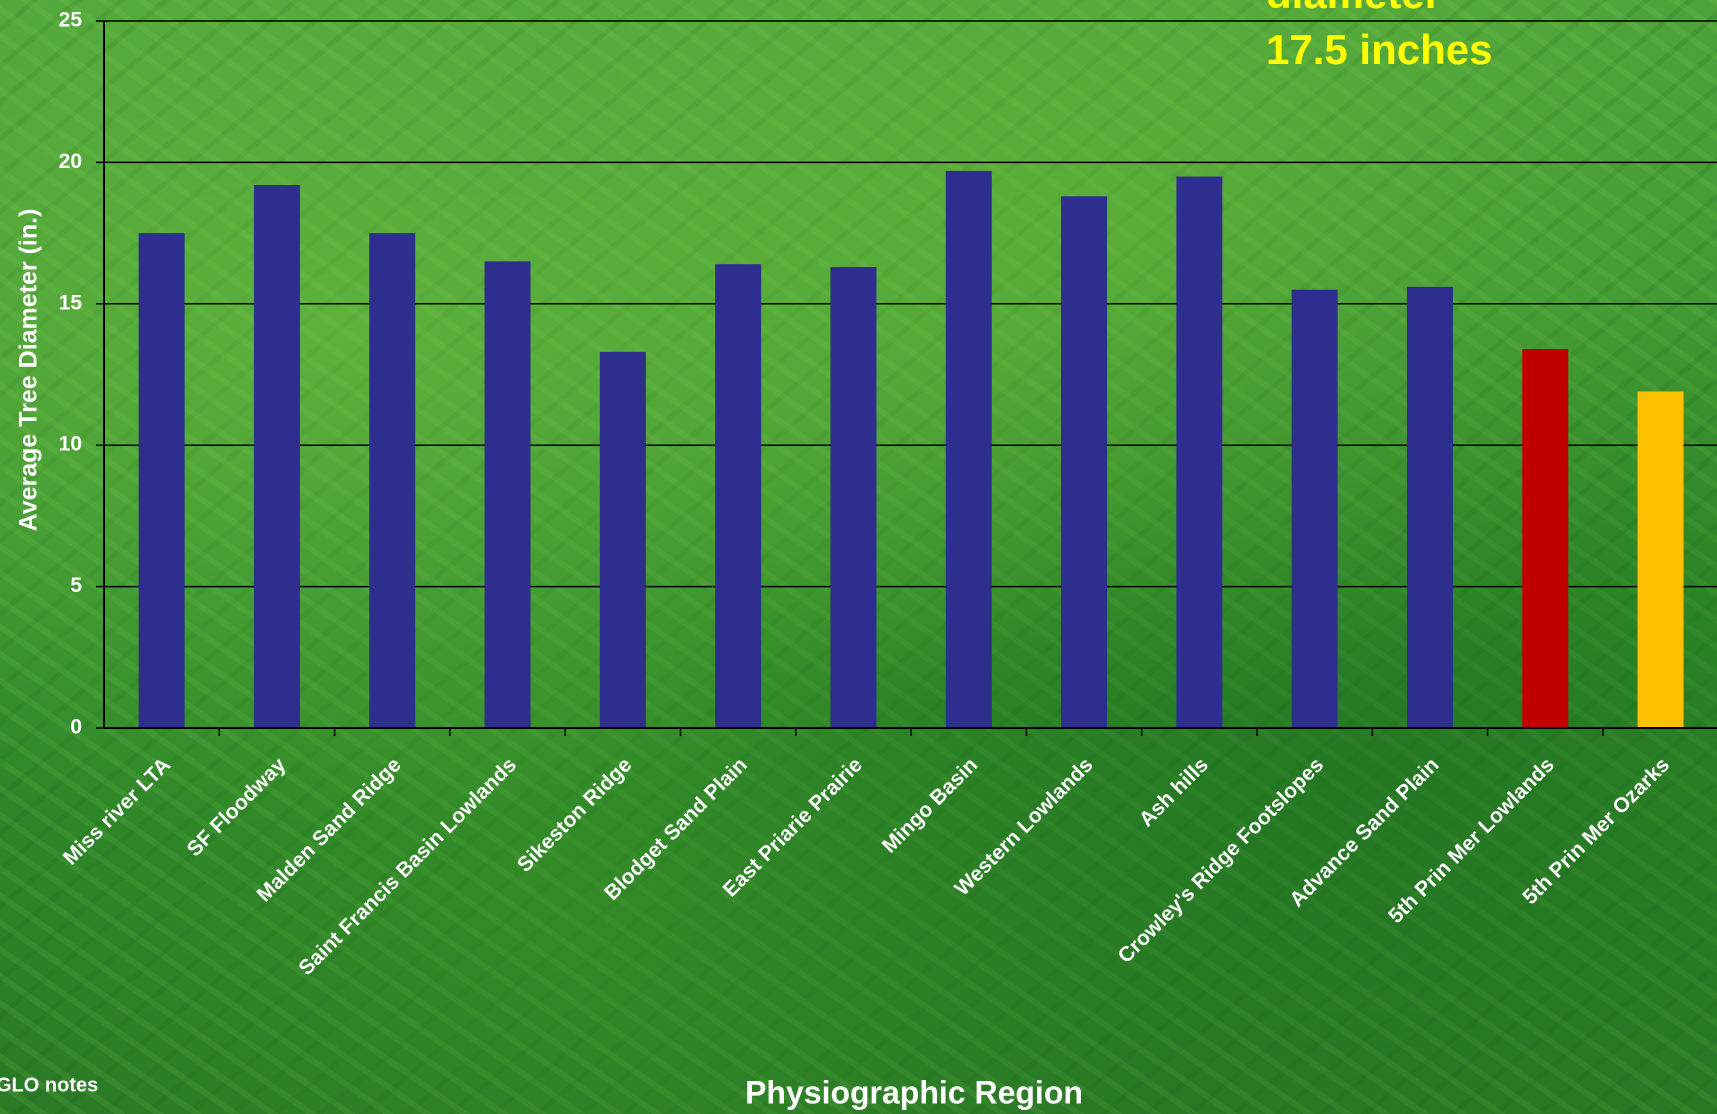 Image resolution: width=1717 pixels, height=1114 pixels. I want to click on x-tick-label: Miss river LTA, so click(117, 811).